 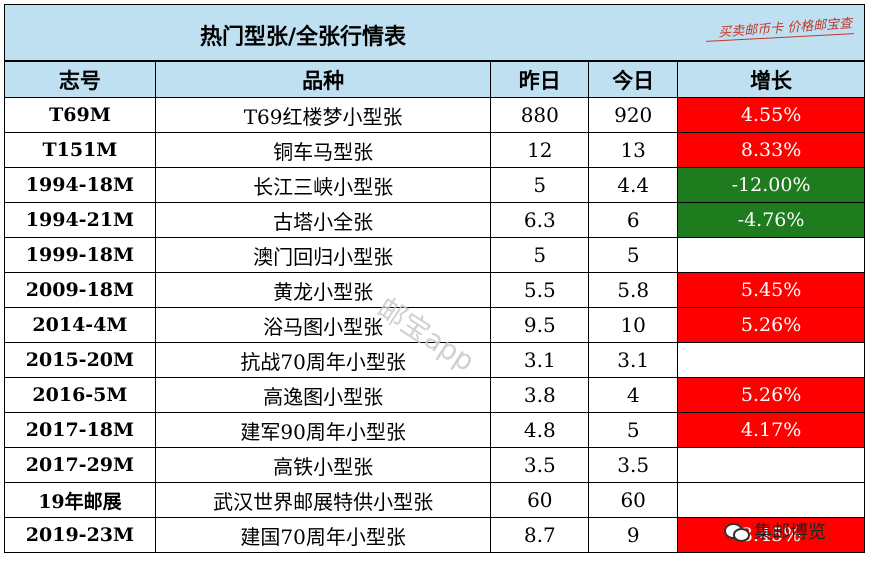 What do you see at coordinates (80, 79) in the screenshot?
I see `column-header-id: 志号` at bounding box center [80, 79].